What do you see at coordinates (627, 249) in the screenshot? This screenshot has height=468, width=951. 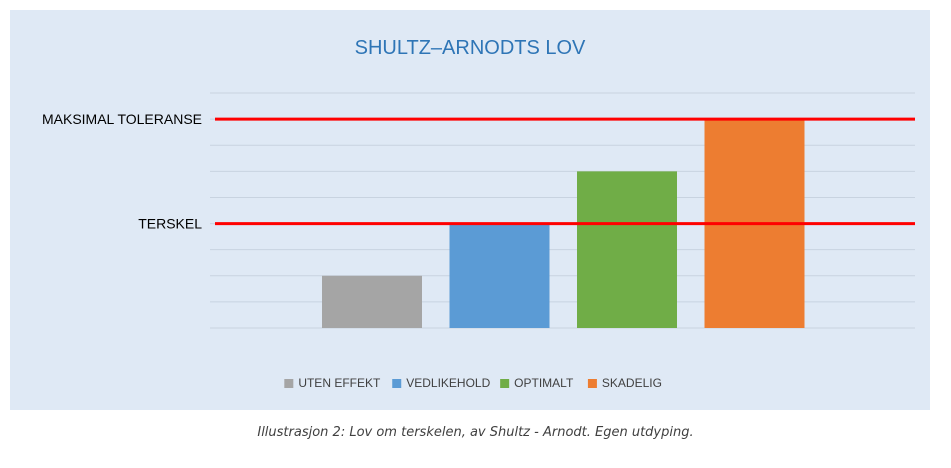 I see `bar-optimalt` at bounding box center [627, 249].